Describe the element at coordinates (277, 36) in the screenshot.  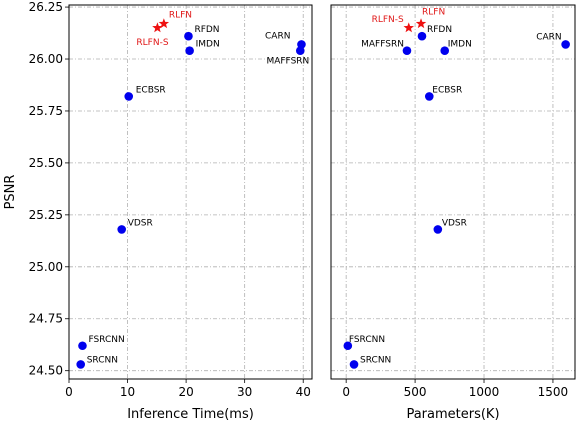
I see `chart0-point-label-carn: CARN` at that location.